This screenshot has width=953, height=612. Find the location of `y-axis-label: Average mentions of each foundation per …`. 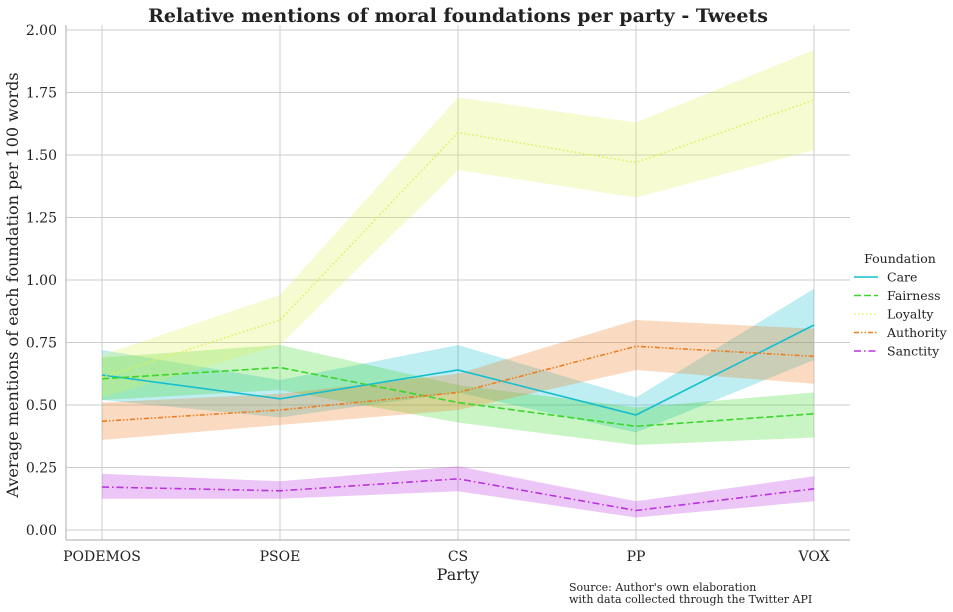

y-axis-label: Average mentions of each foundation per … is located at coordinates (12, 285).